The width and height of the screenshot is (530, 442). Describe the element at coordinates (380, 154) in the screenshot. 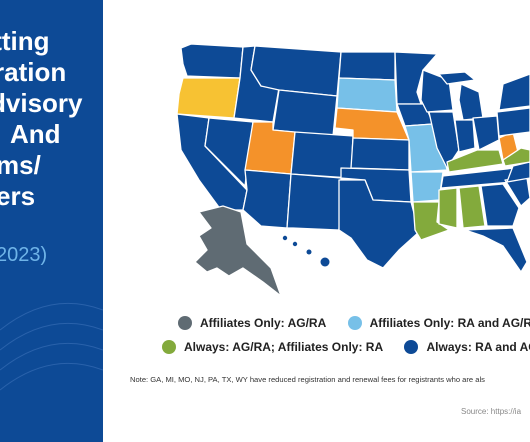

I see `state-kansas` at that location.